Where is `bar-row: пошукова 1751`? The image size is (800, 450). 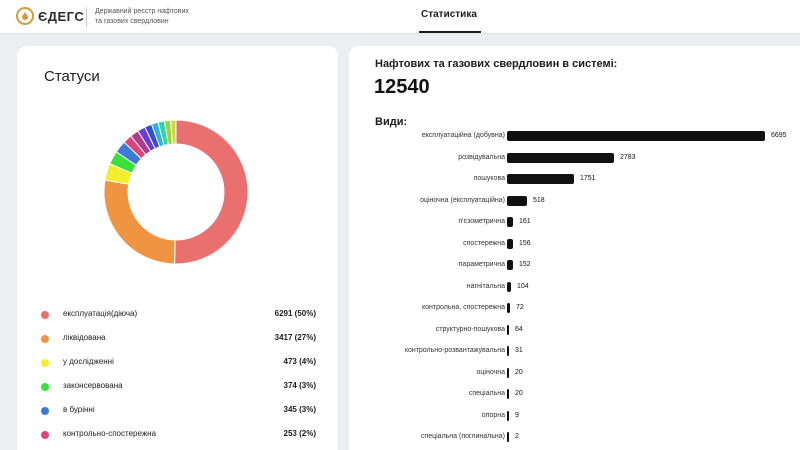
bar-row: пошукова 1751 is located at coordinates (574, 180).